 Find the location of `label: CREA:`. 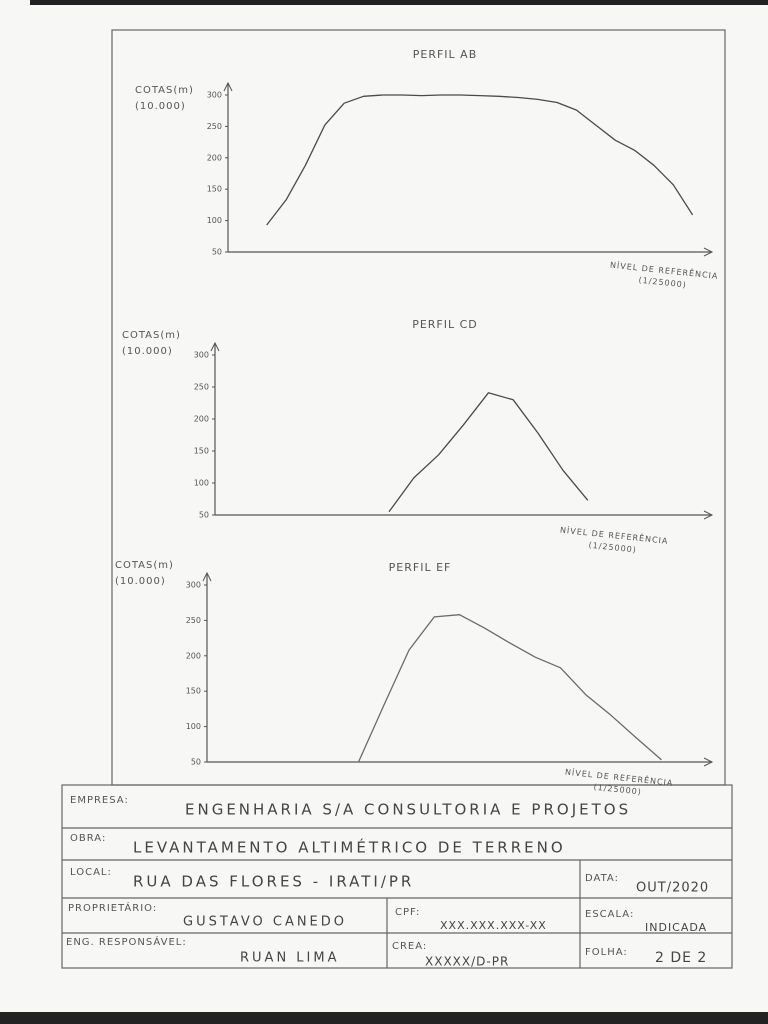

label: CREA: is located at coordinates (409, 946).